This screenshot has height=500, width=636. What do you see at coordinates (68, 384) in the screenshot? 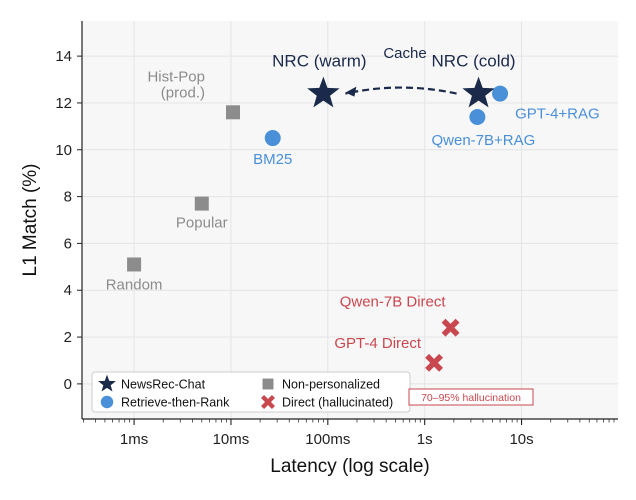
I see `y-tick-label: 0` at bounding box center [68, 384].